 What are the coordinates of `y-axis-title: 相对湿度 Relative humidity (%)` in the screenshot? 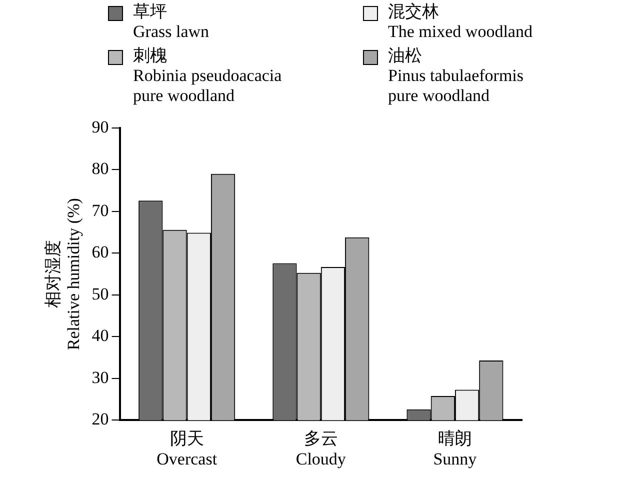 It's located at (64, 274).